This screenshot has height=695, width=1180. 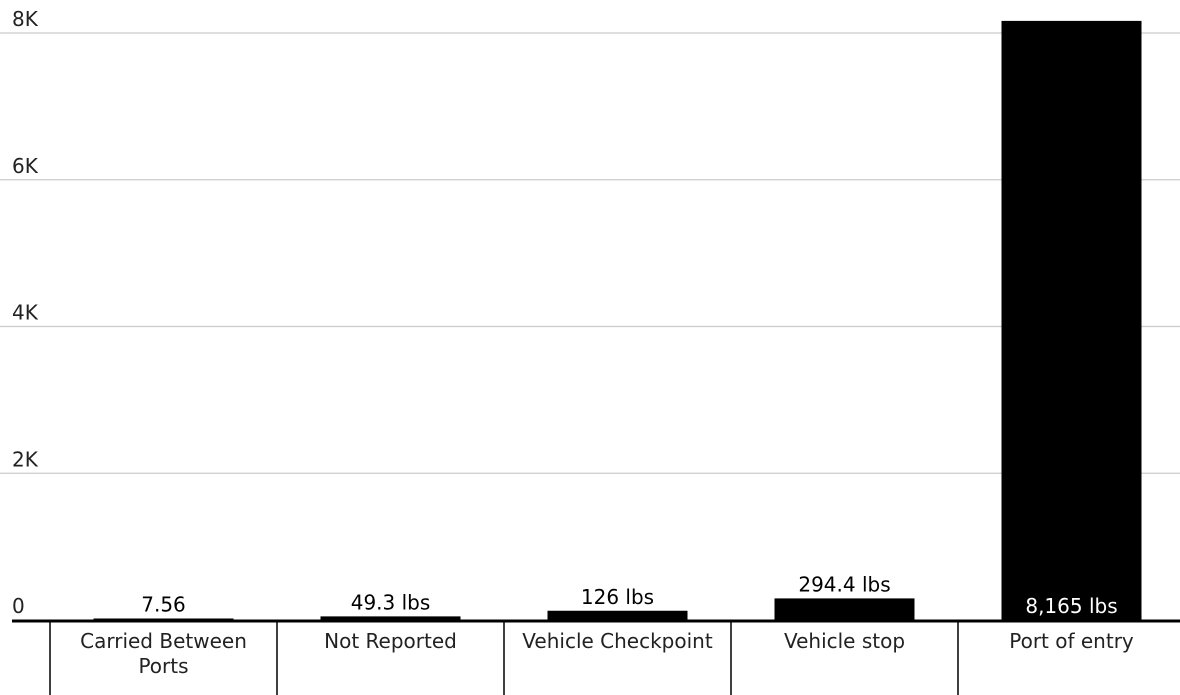 I want to click on x-tick-label: Port of entry, so click(x=1071, y=641).